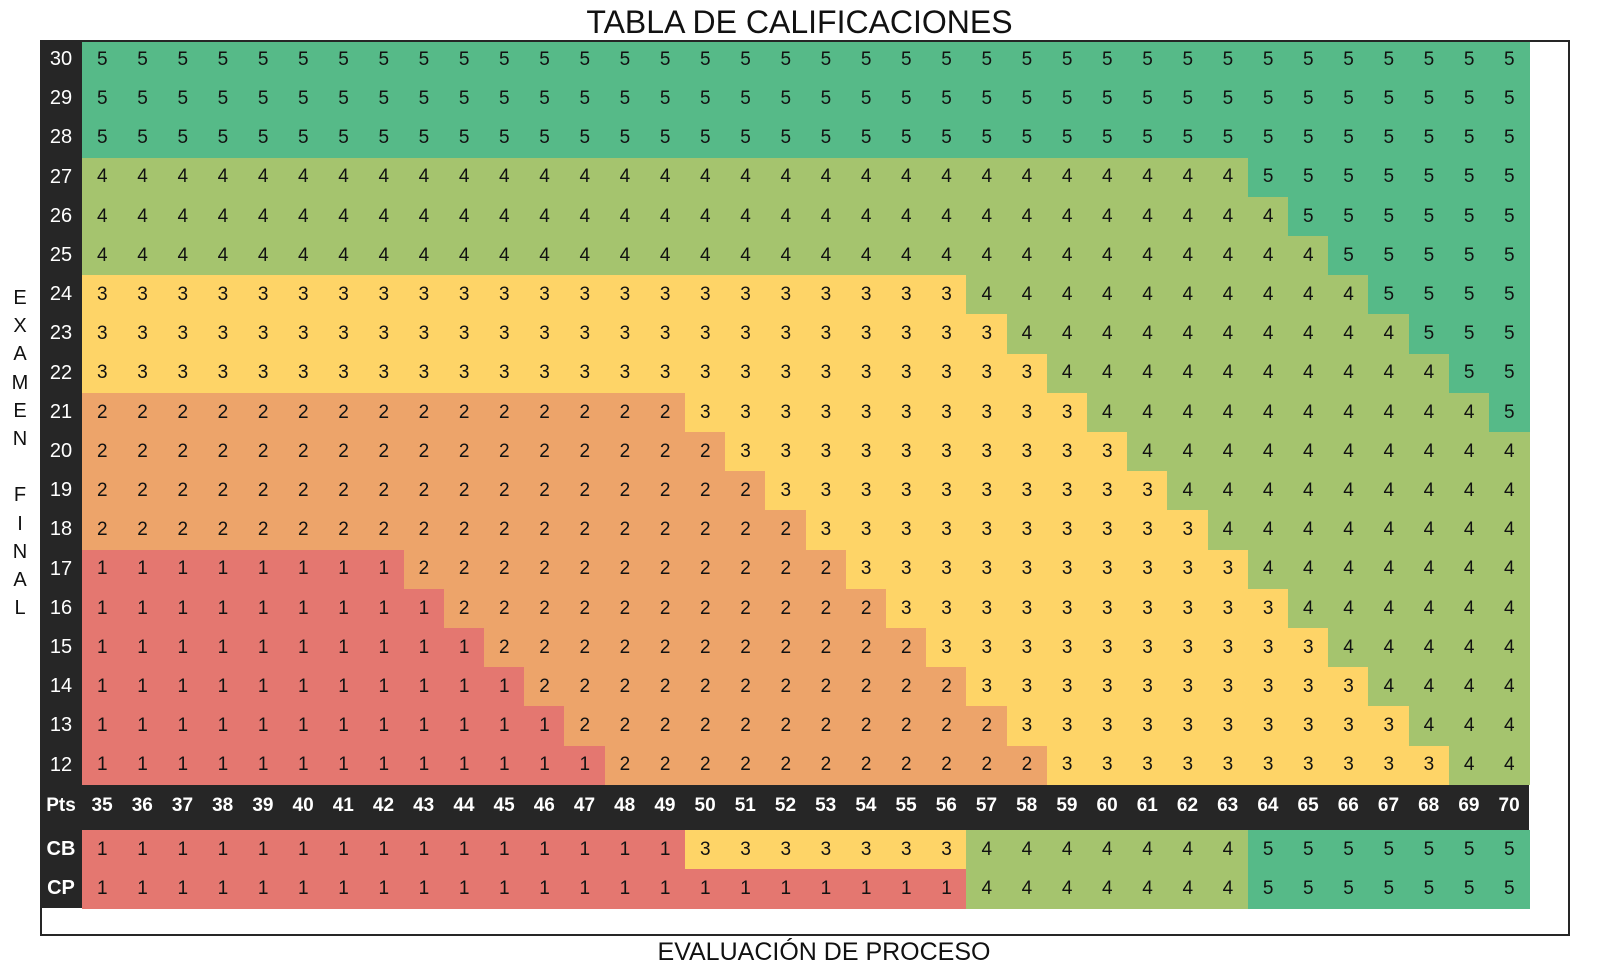 The width and height of the screenshot is (1599, 967). Describe the element at coordinates (544, 805) in the screenshot. I see `x-tick-label: 46` at that location.